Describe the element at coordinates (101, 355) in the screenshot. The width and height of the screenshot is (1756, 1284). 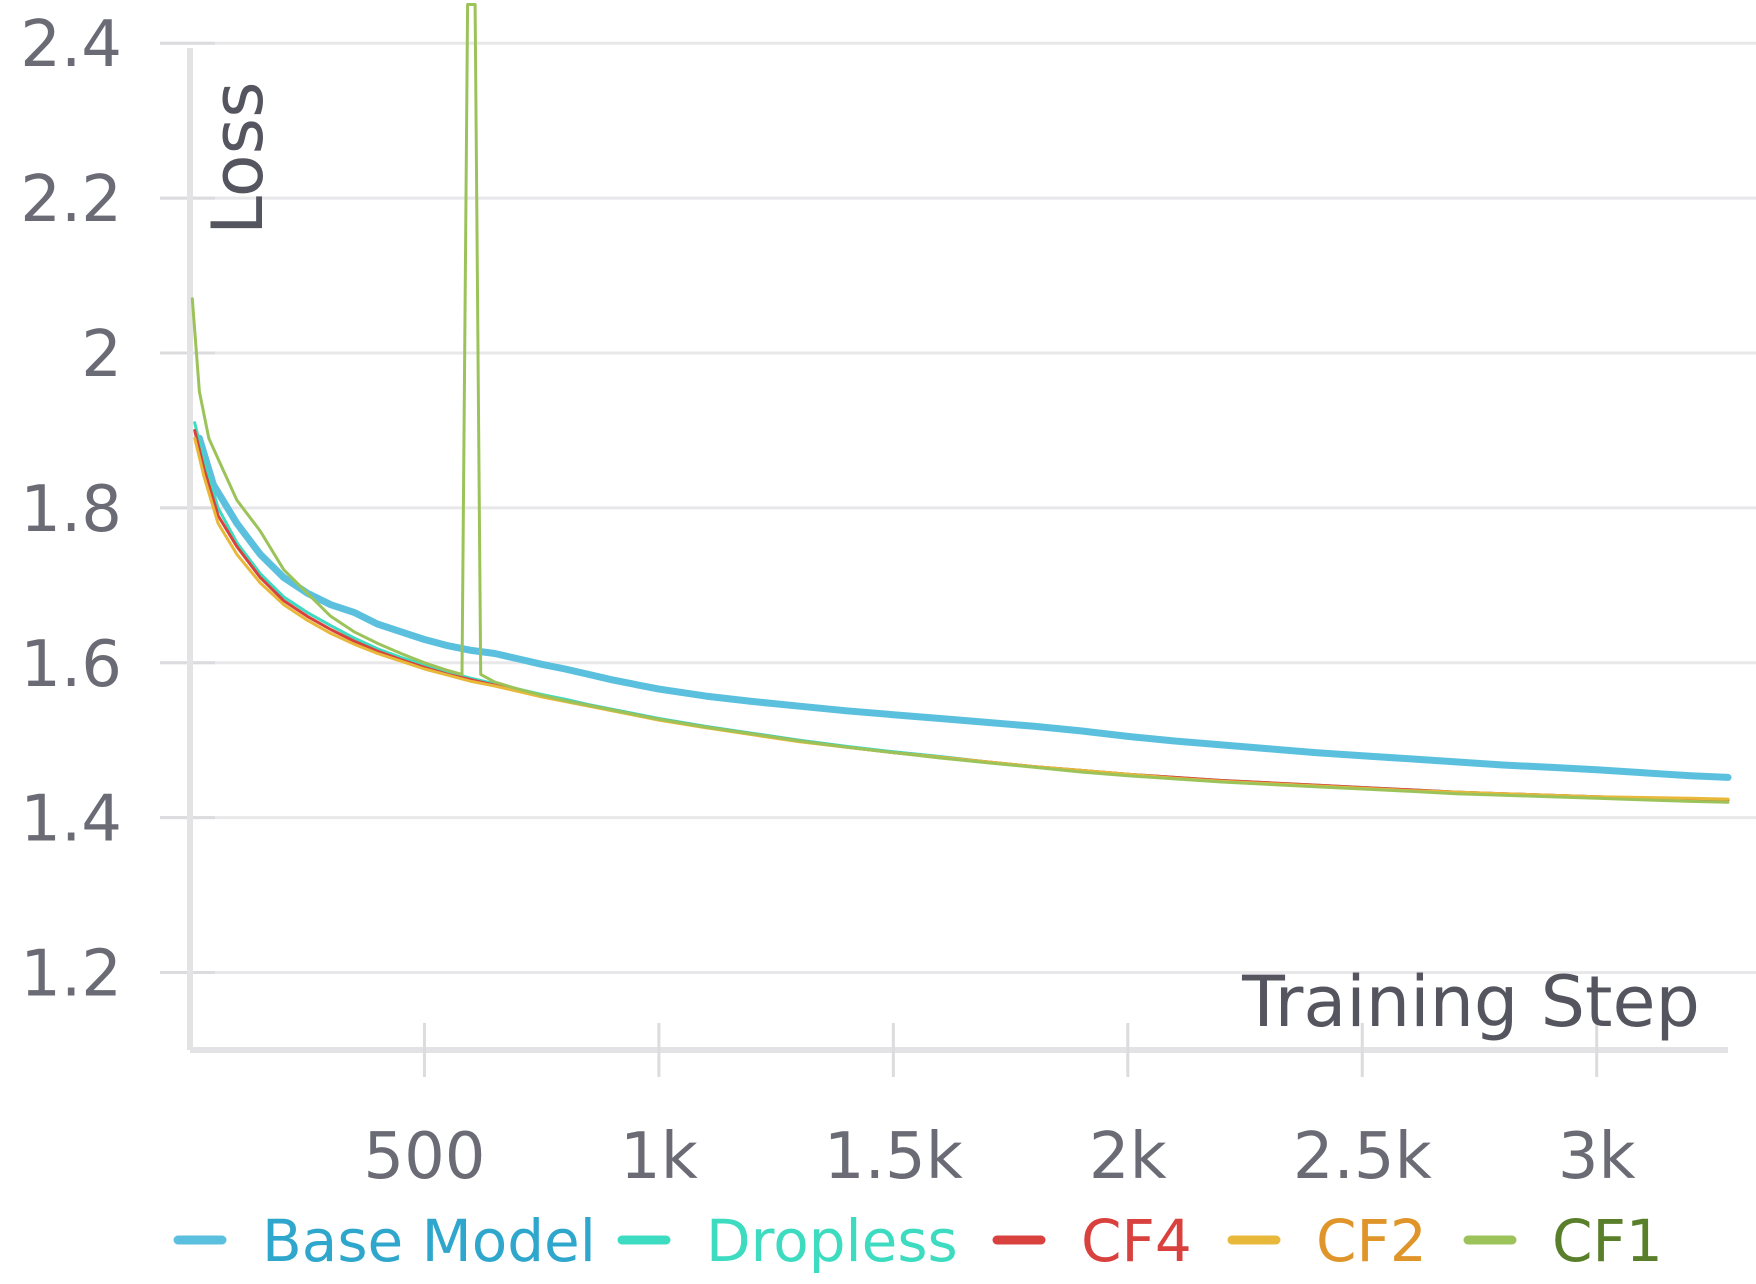
I see `y-tick-label: 2` at that location.